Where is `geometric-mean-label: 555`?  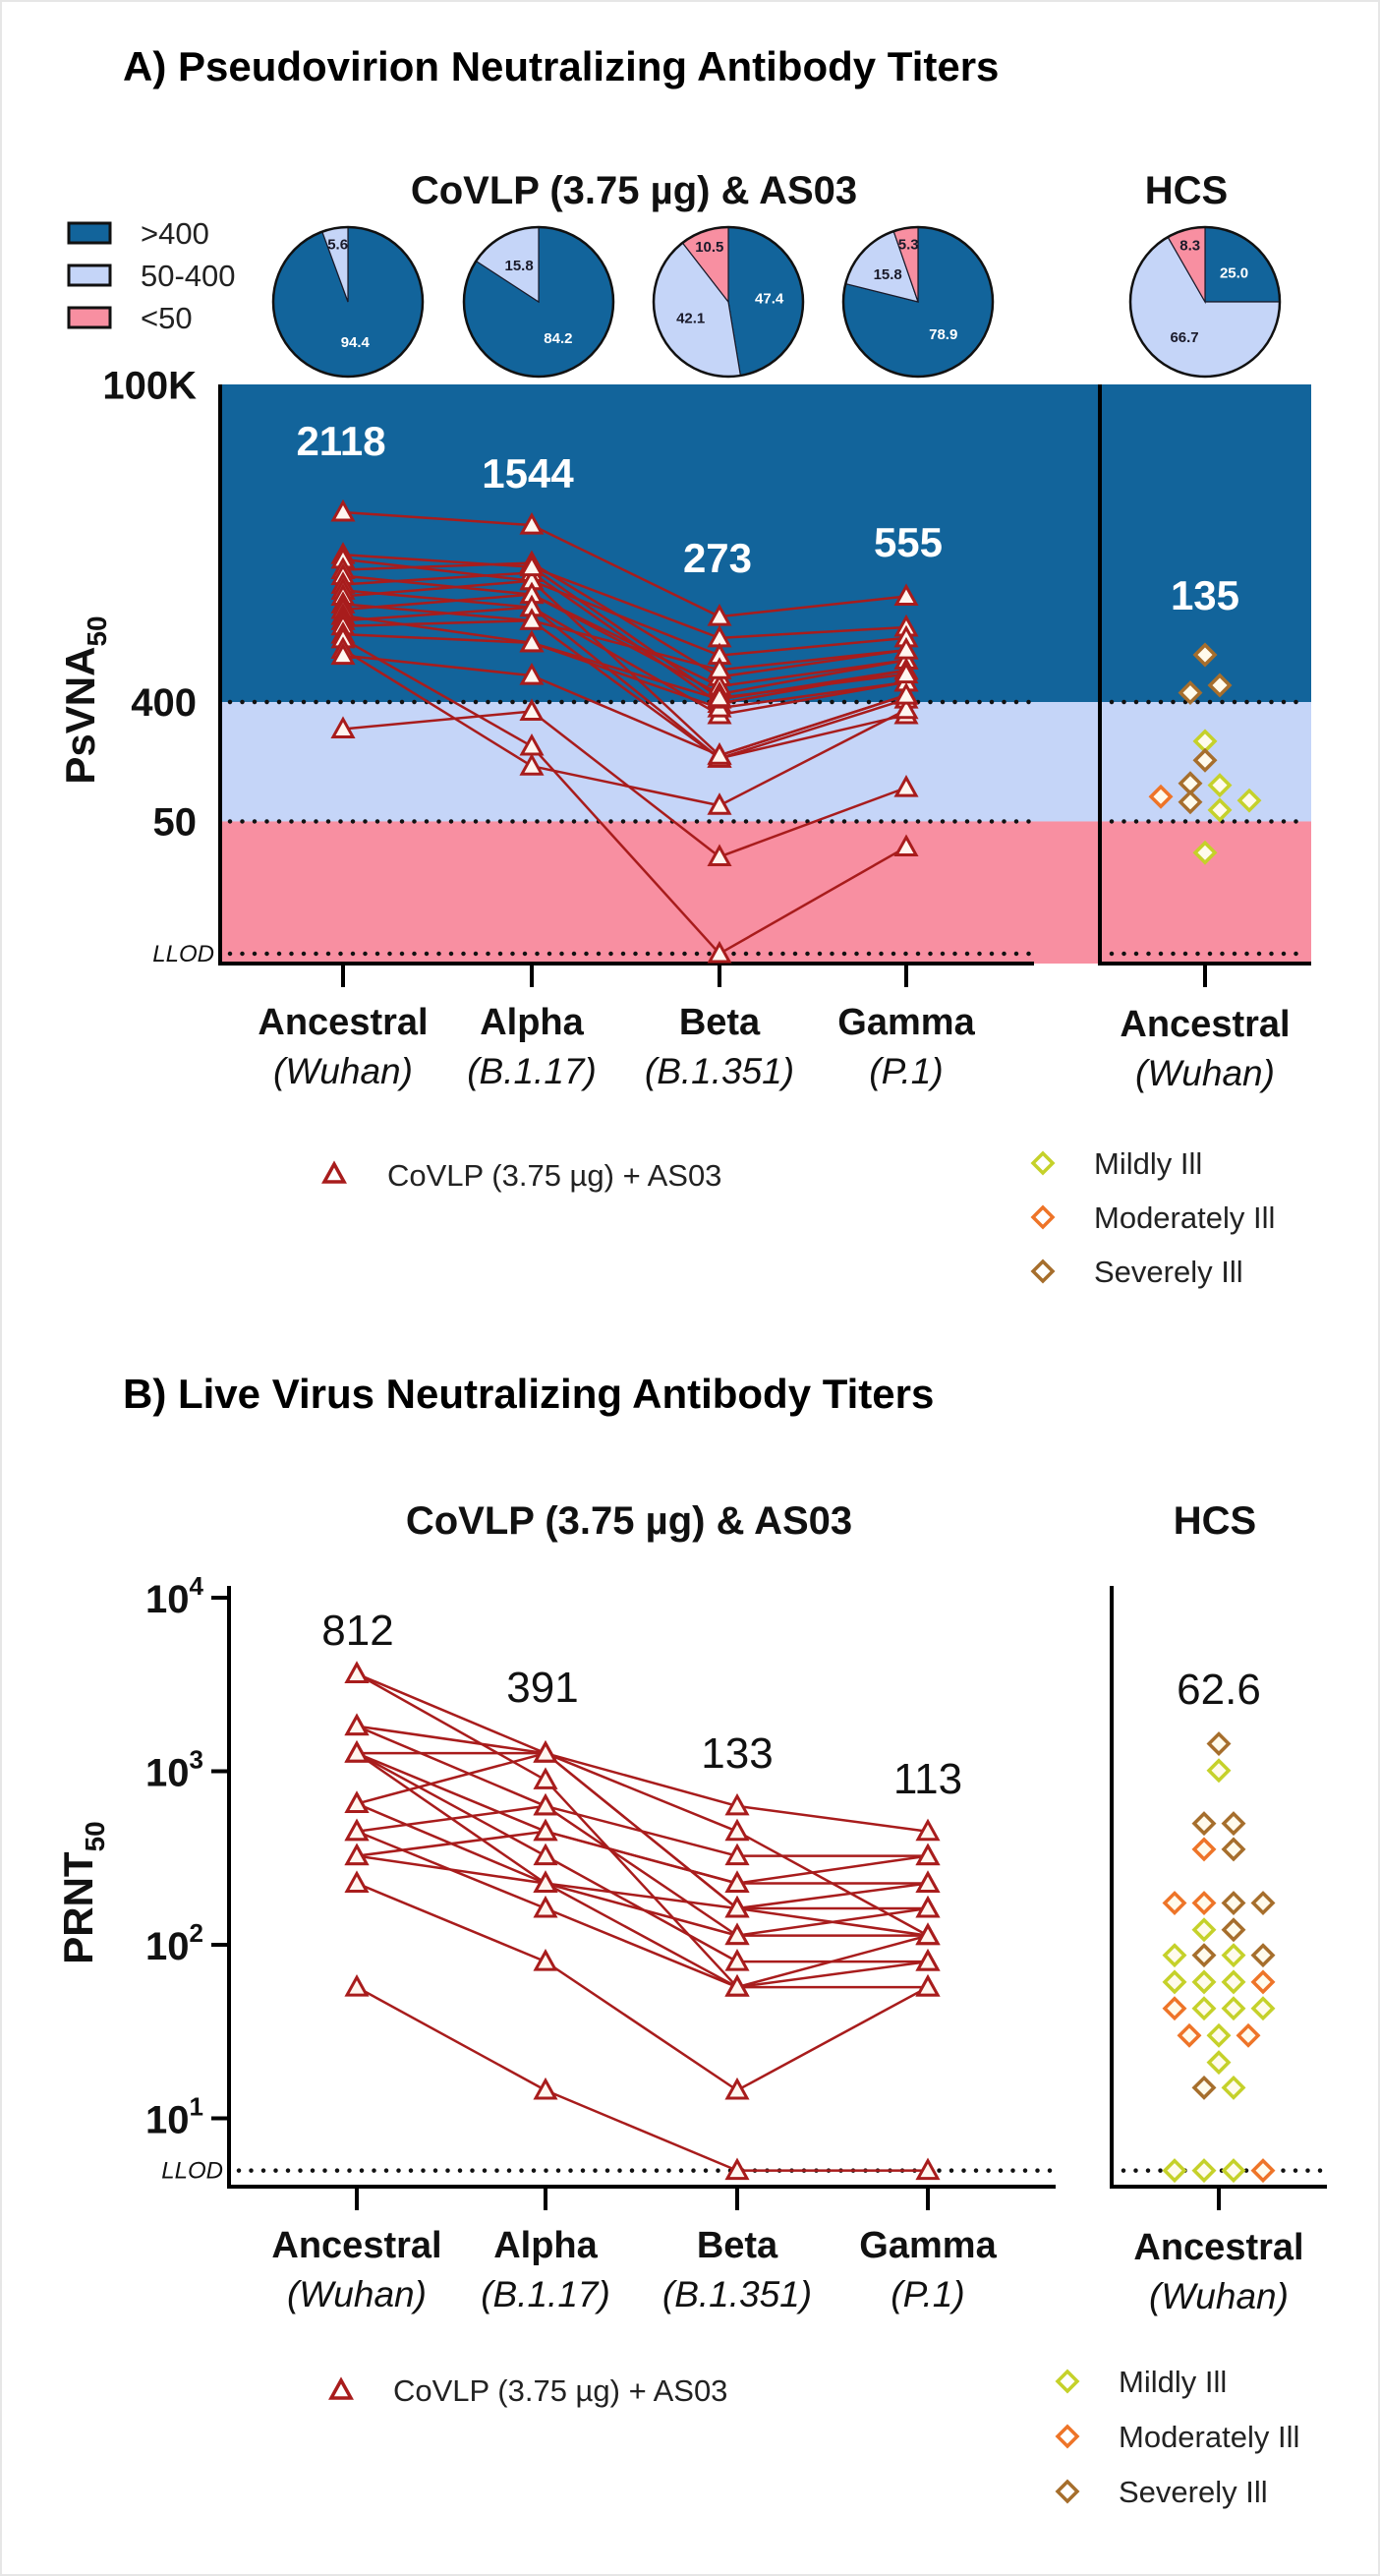
geometric-mean-label: 555 is located at coordinates (908, 542).